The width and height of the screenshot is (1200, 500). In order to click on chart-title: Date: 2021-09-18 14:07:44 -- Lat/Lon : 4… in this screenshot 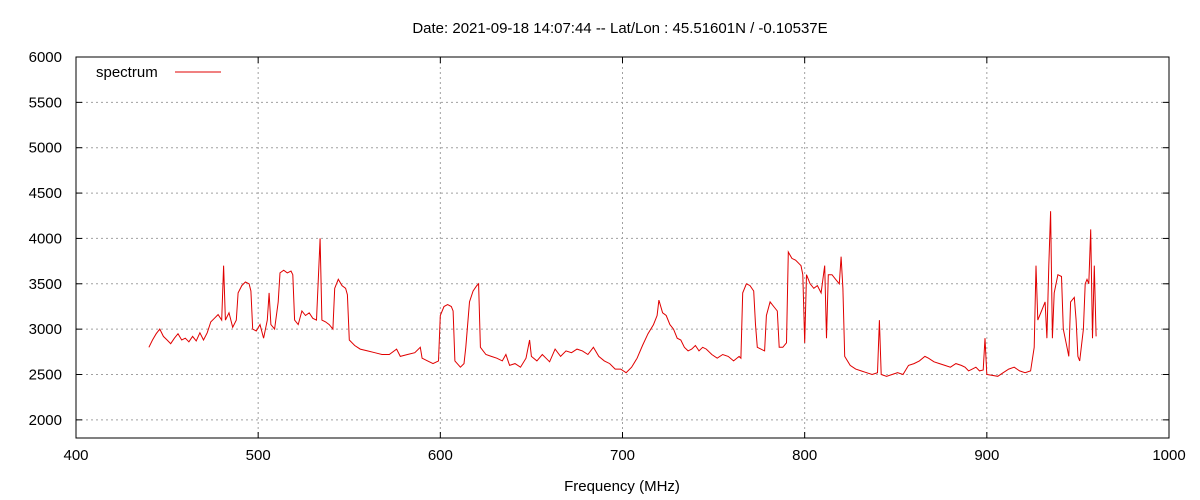, I will do `click(619, 28)`.